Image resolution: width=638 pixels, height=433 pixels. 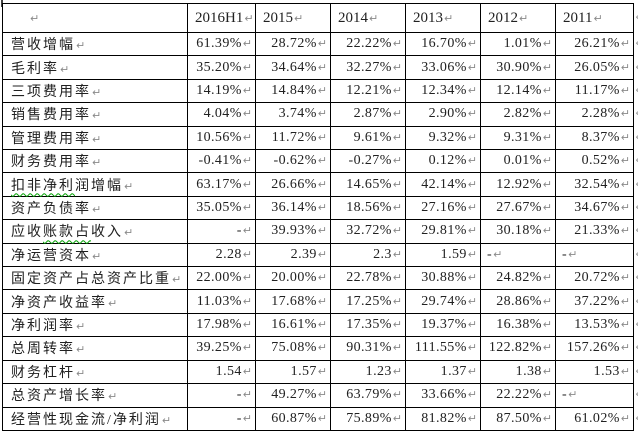 What do you see at coordinates (368, 161) in the screenshot?
I see `metric-value-cell: -0.27%↵` at bounding box center [368, 161].